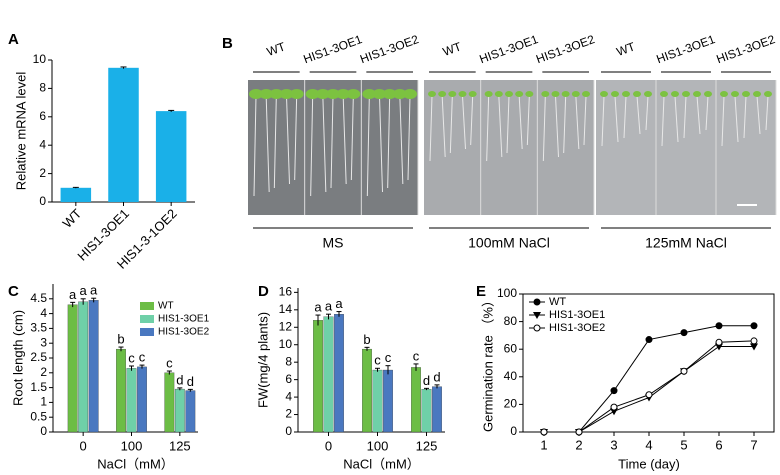 This screenshot has height=475, width=780. What do you see at coordinates (132, 445) in the screenshot?
I see `x-tick-label: 100` at bounding box center [132, 445].